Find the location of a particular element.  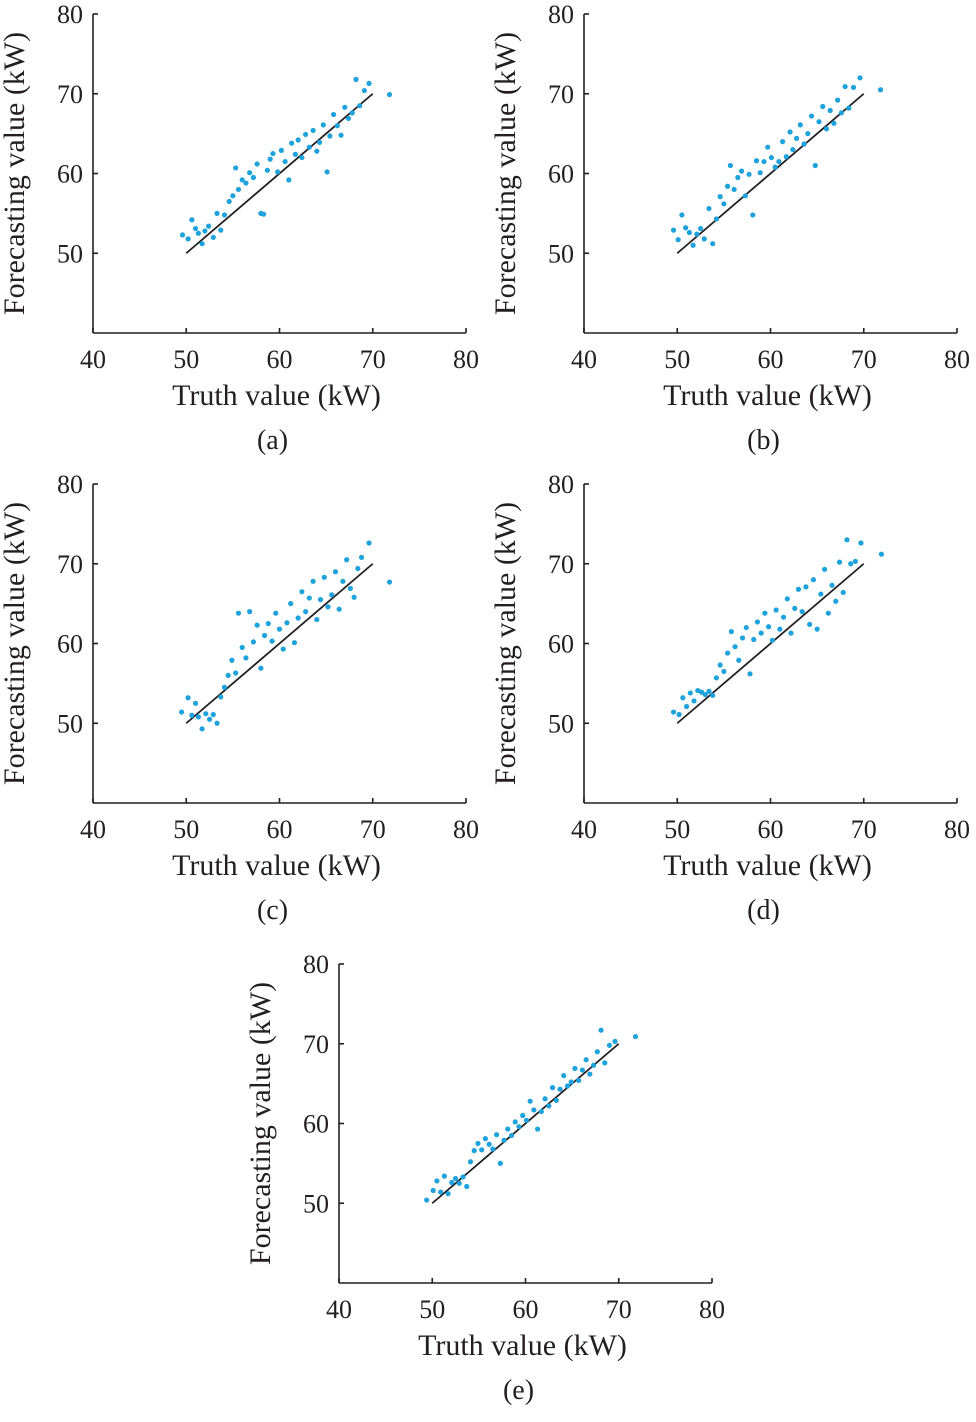

panel-label: (b) is located at coordinates (763, 440).